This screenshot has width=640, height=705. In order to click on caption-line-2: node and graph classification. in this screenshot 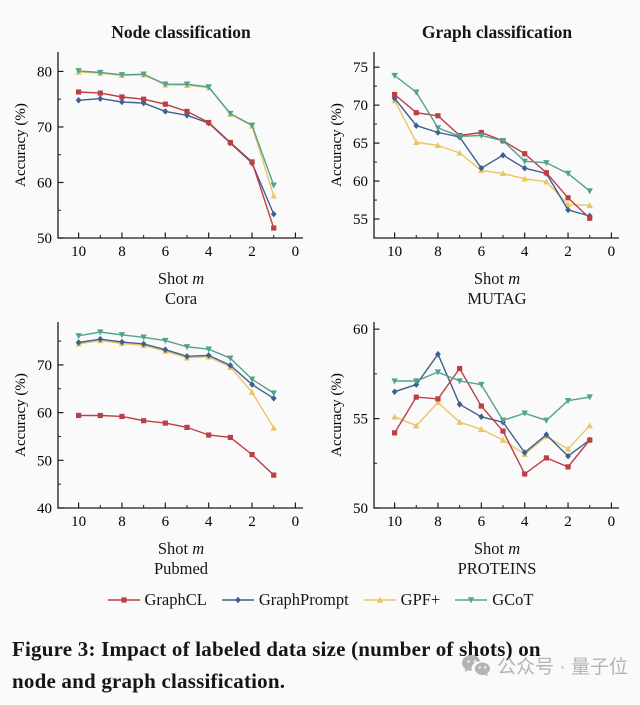, I will do `click(149, 680)`.